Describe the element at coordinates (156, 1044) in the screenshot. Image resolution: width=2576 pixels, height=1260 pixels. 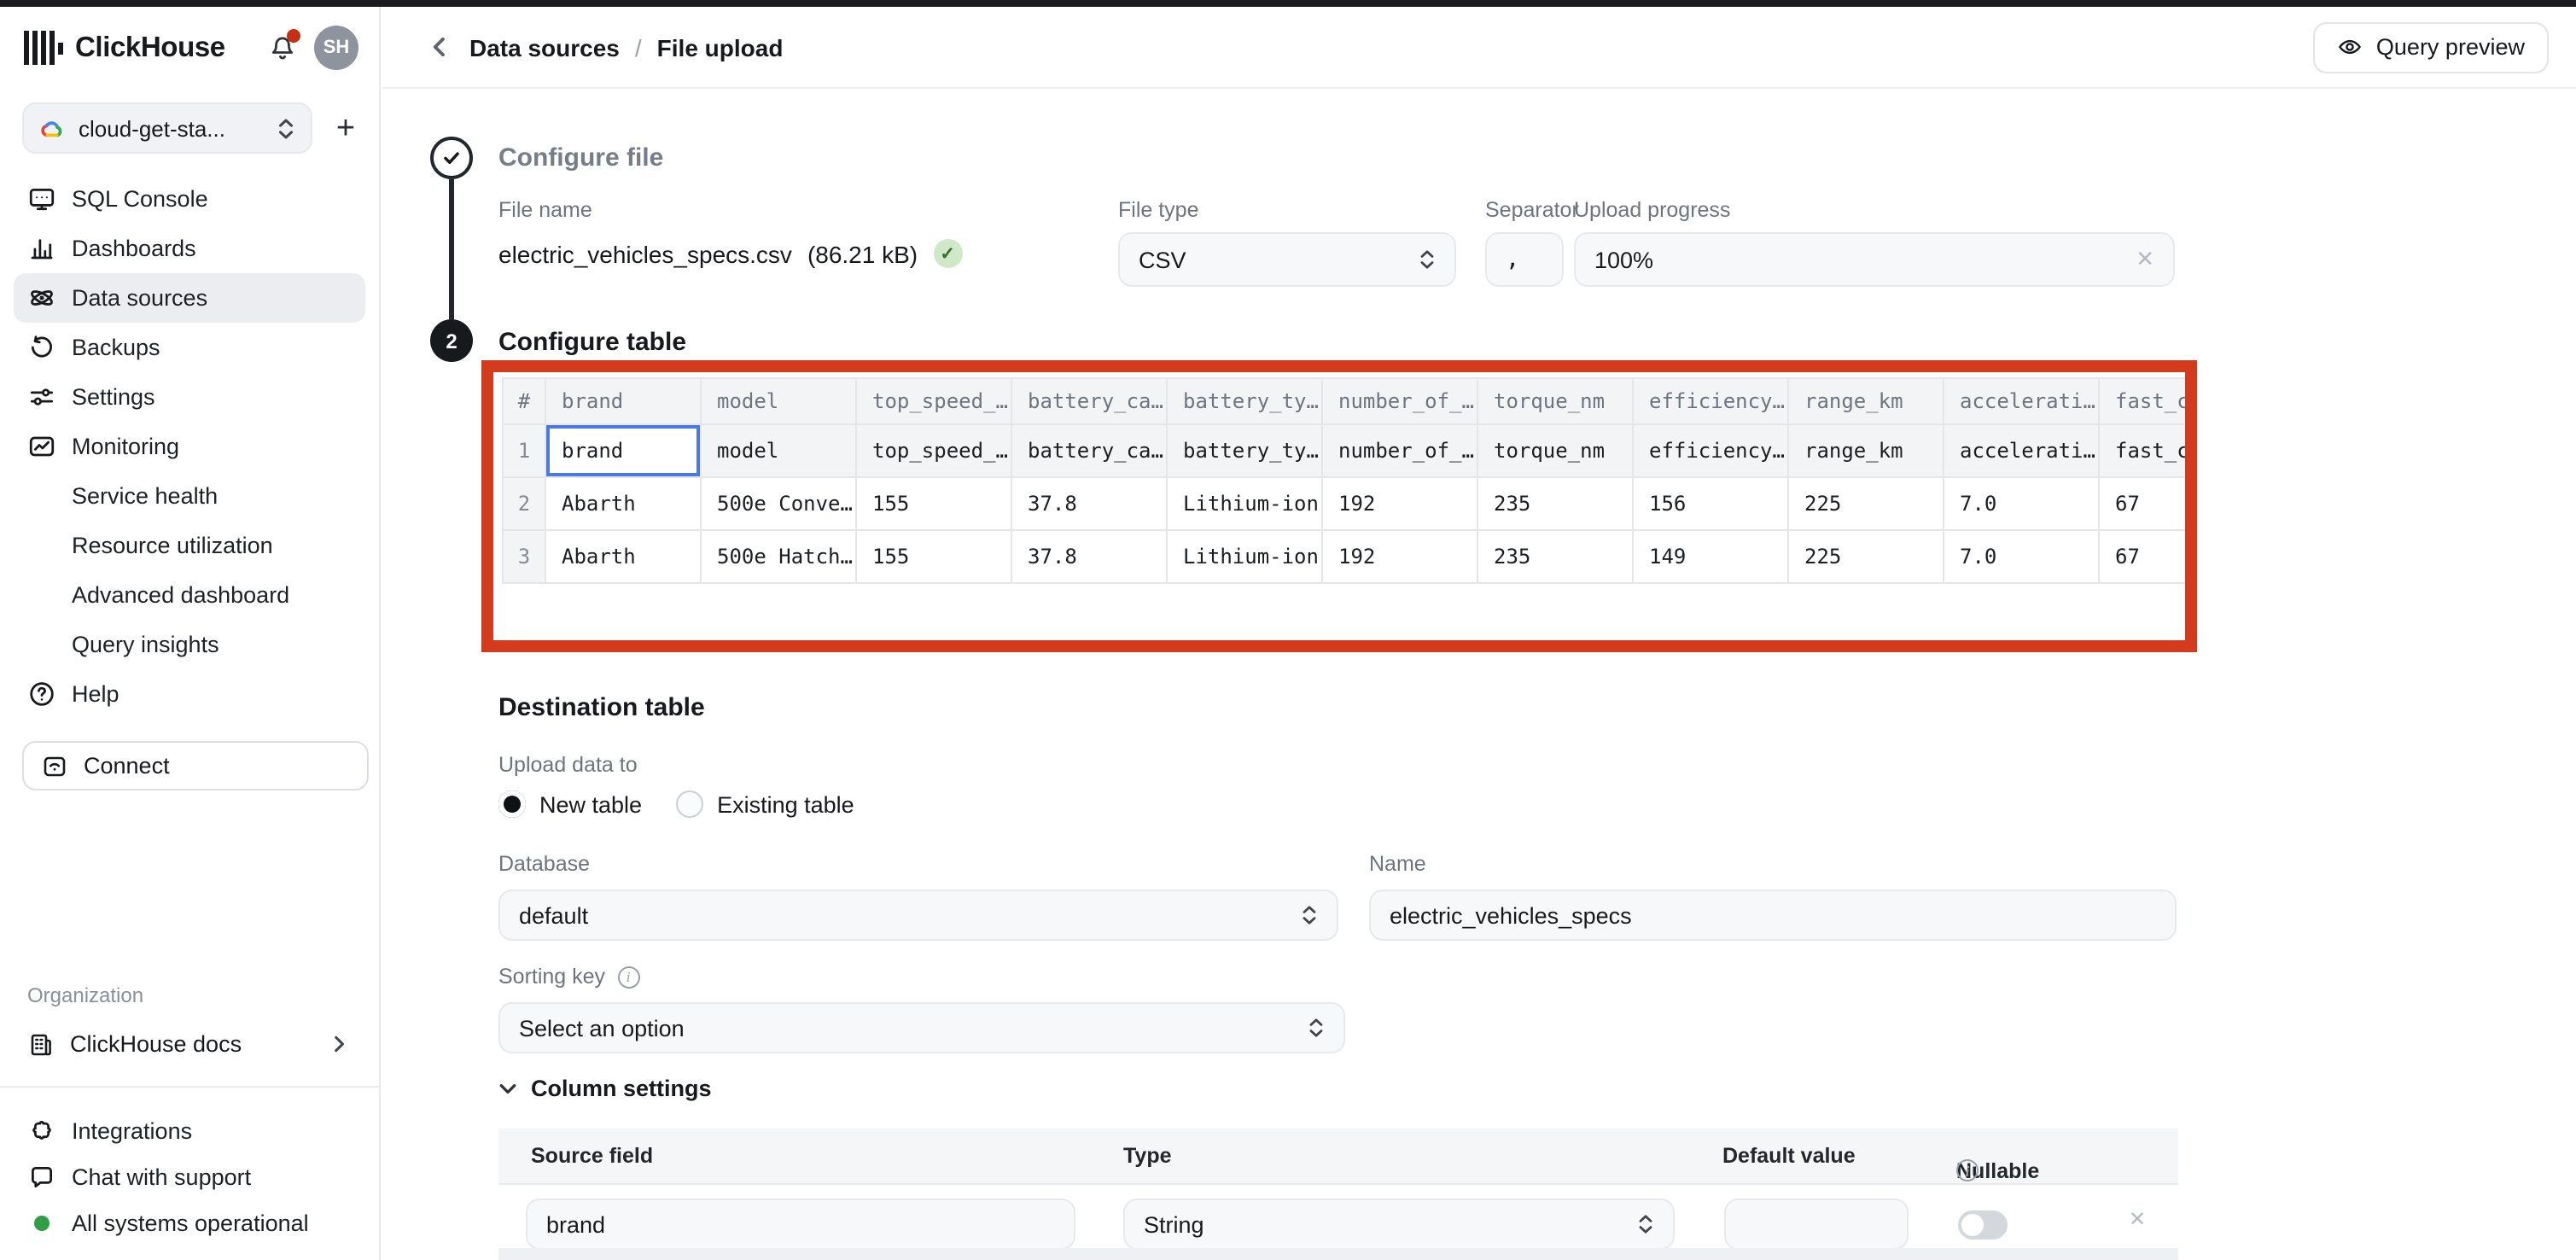
I see `docs-label: ClickHouse docs` at that location.